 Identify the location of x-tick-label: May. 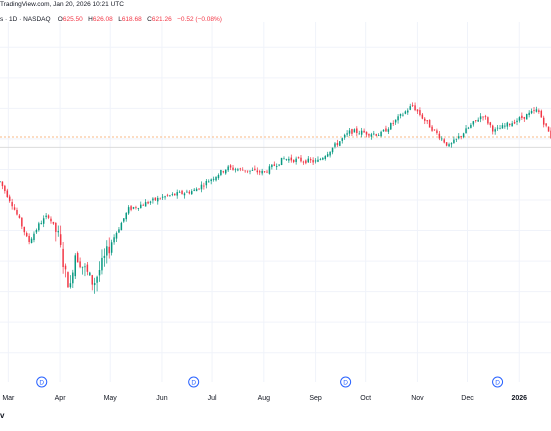
(111, 398).